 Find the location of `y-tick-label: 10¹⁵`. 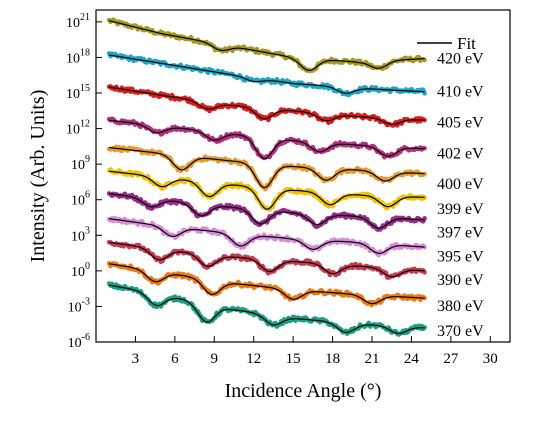

y-tick-label: 10¹⁵ is located at coordinates (78, 92).